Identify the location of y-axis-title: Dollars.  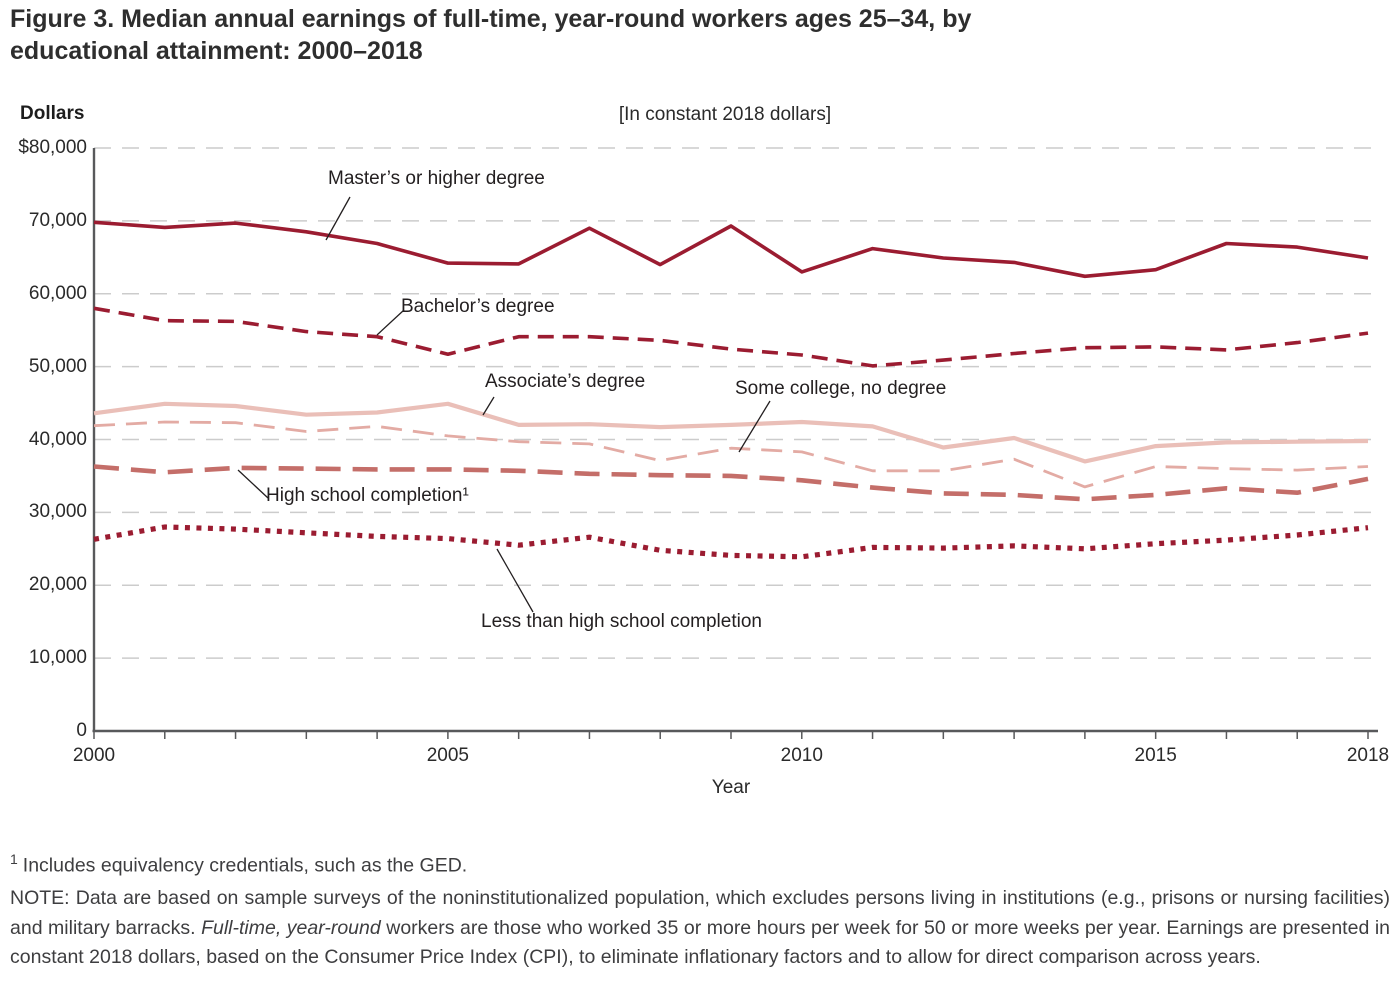
(52, 113).